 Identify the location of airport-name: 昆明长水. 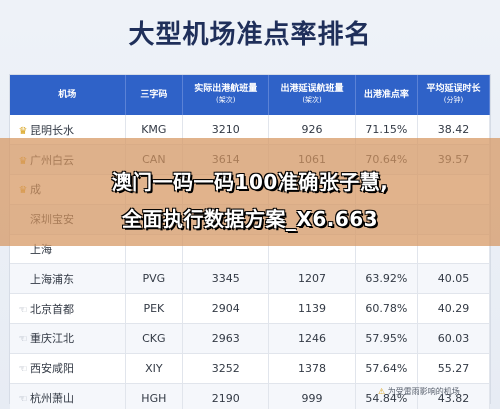
(52, 130).